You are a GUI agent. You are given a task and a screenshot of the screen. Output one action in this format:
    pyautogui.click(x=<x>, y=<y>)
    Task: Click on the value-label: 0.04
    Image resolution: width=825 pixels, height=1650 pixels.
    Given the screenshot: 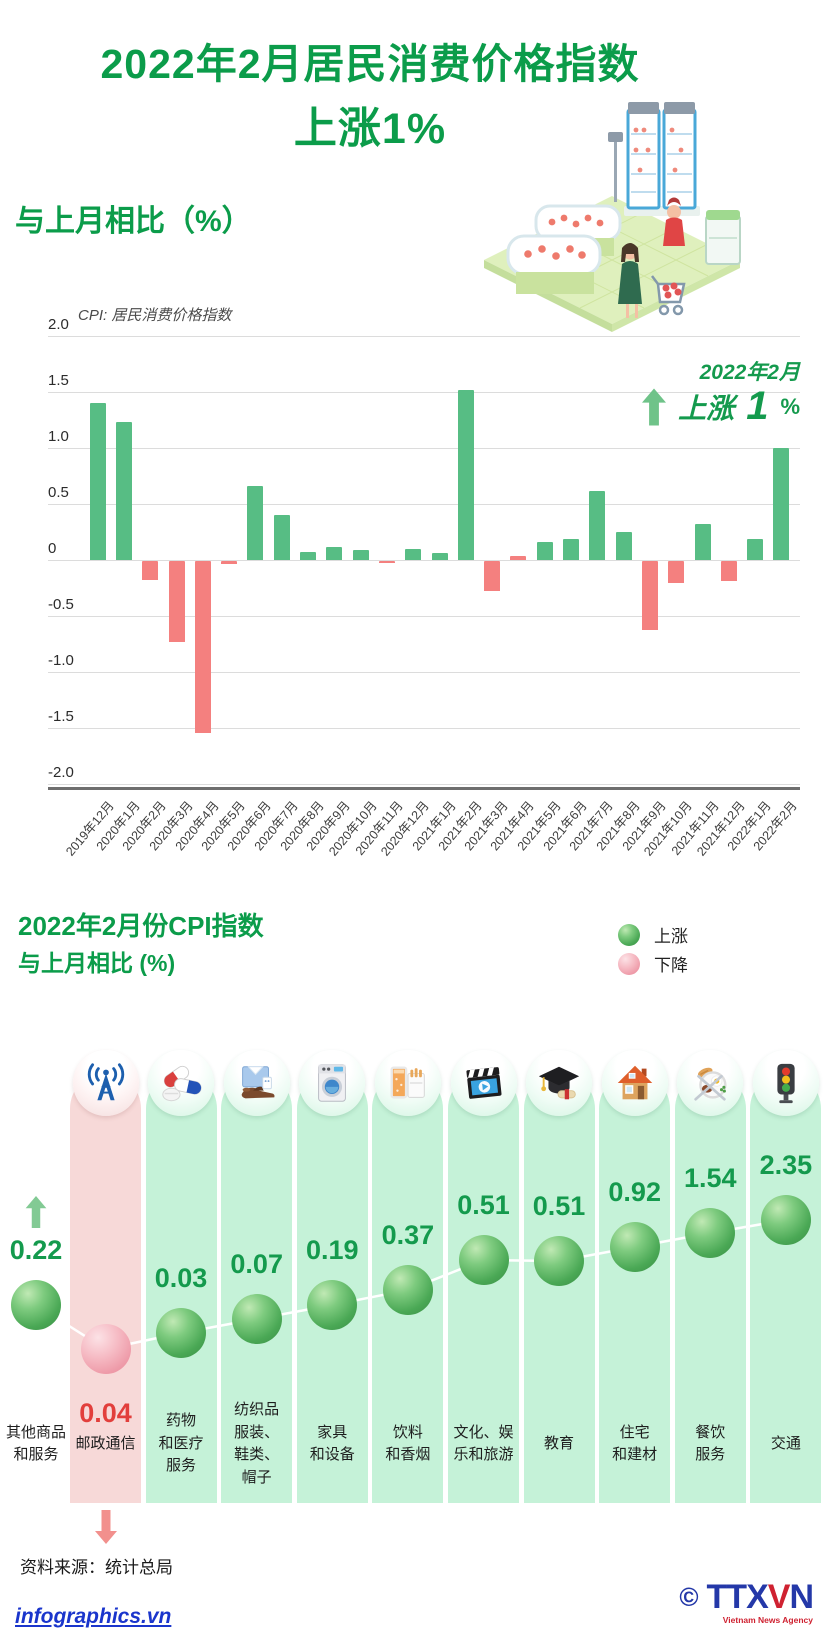 What is the action you would take?
    pyautogui.click(x=105, y=1413)
    